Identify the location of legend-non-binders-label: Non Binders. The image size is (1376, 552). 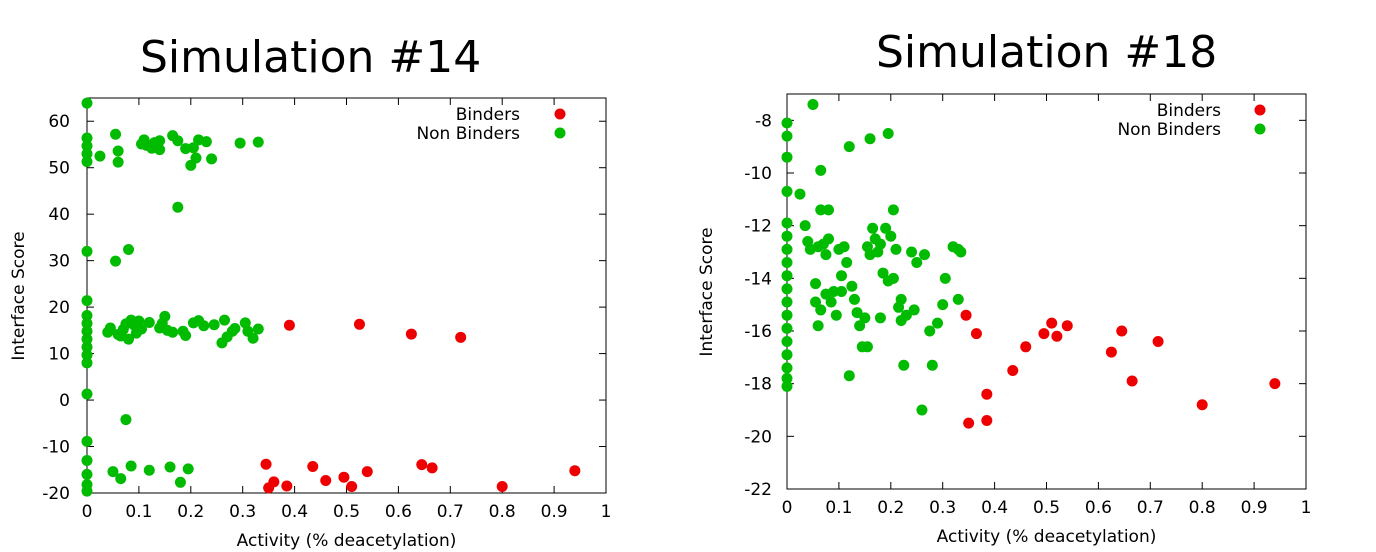
(468, 134).